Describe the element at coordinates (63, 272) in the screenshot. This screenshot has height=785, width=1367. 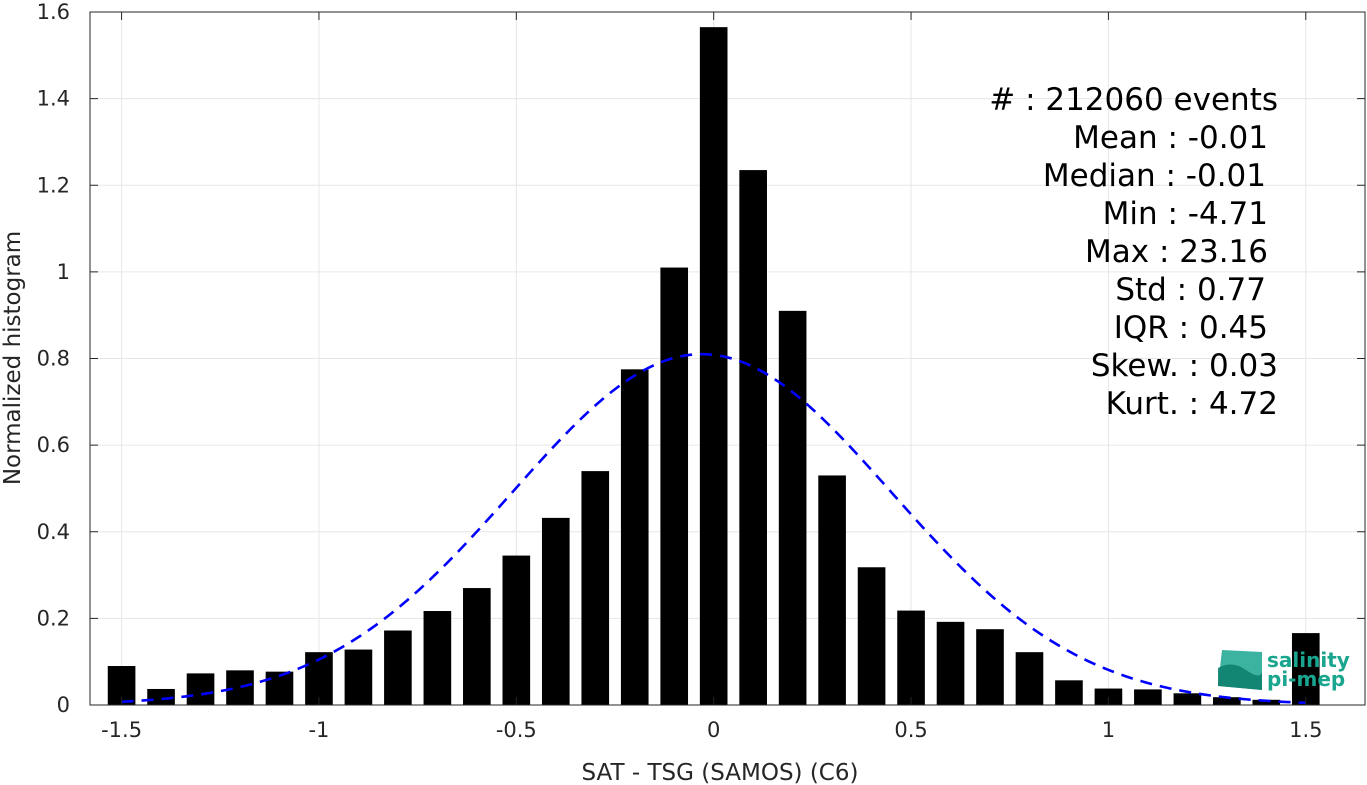
I see `y-tick-label: 1` at that location.